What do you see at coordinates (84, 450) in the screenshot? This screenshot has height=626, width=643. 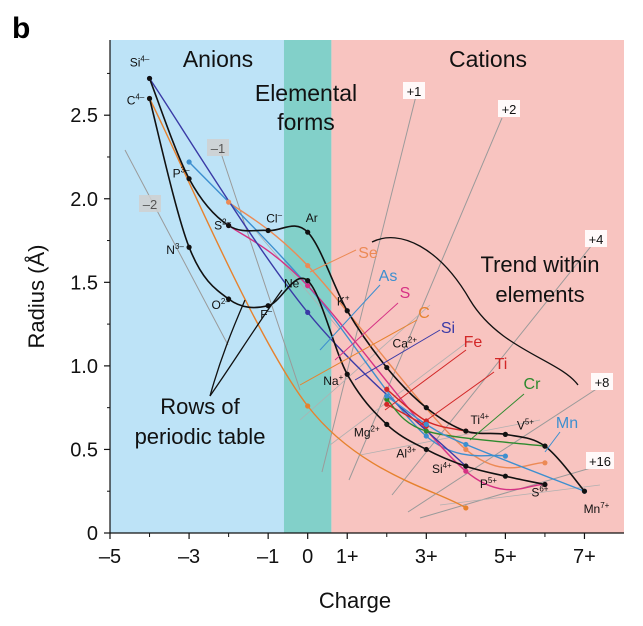 I see `y-tick-label: 0.5` at bounding box center [84, 450].